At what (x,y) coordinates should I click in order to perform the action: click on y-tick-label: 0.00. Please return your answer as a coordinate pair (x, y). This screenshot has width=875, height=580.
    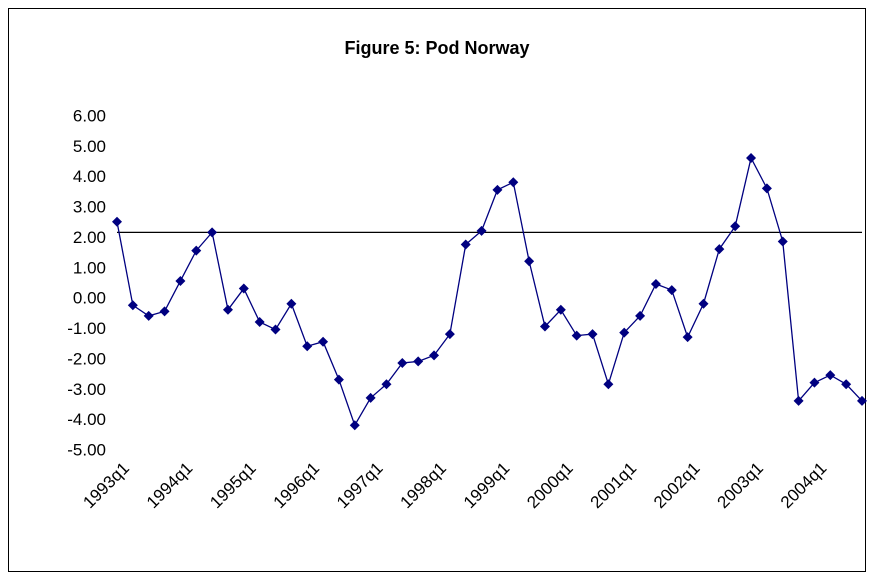
    Looking at the image, I should click on (89, 298).